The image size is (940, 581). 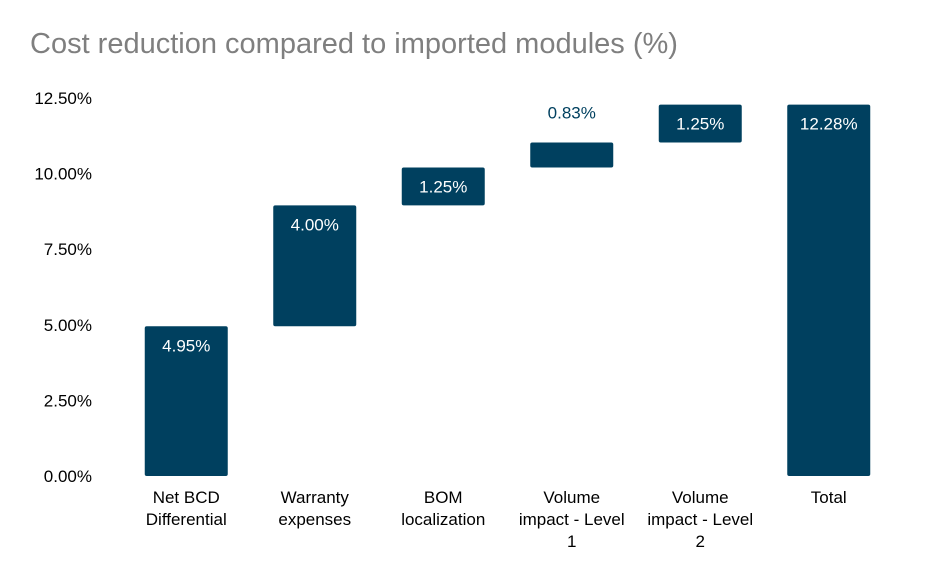 What do you see at coordinates (68, 476) in the screenshot?
I see `y-tick-label: 0.00%` at bounding box center [68, 476].